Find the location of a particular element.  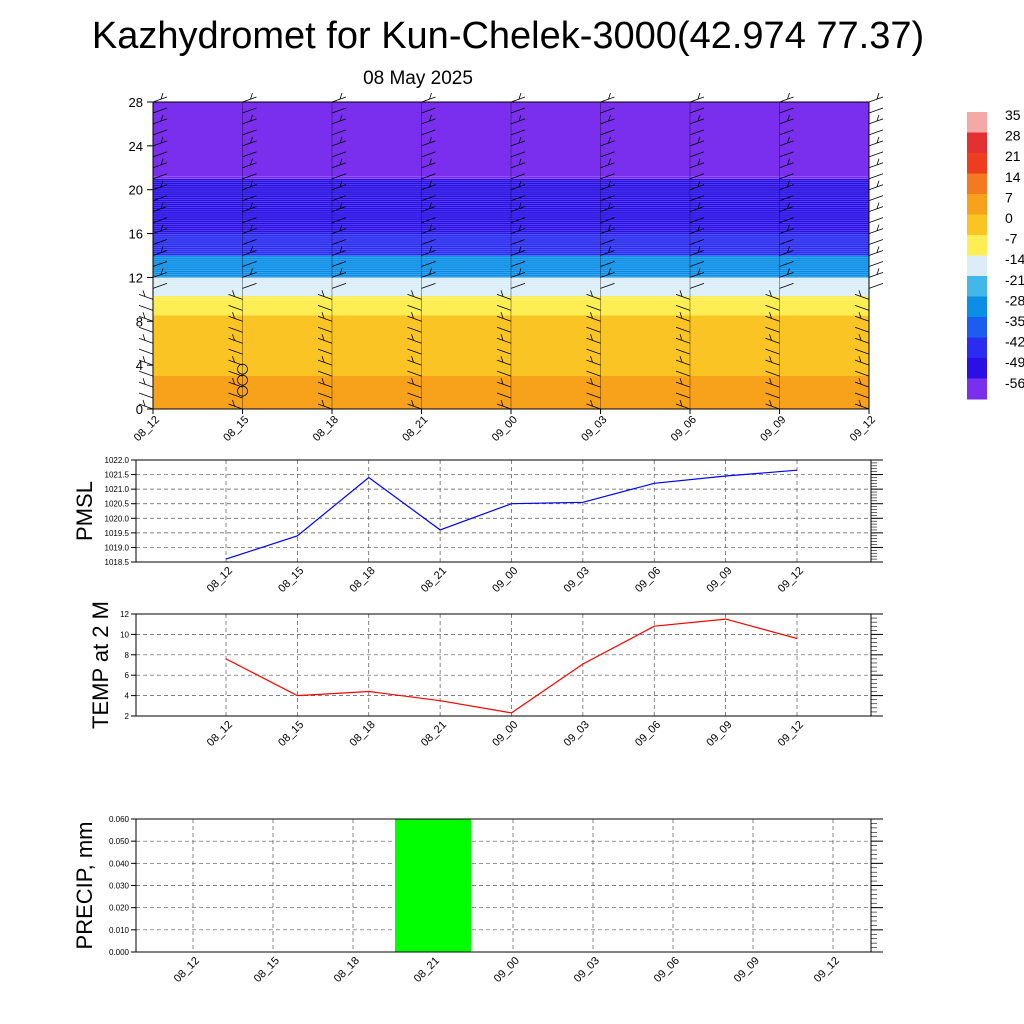

y-tick-label: 1021.5 is located at coordinates (117, 475).